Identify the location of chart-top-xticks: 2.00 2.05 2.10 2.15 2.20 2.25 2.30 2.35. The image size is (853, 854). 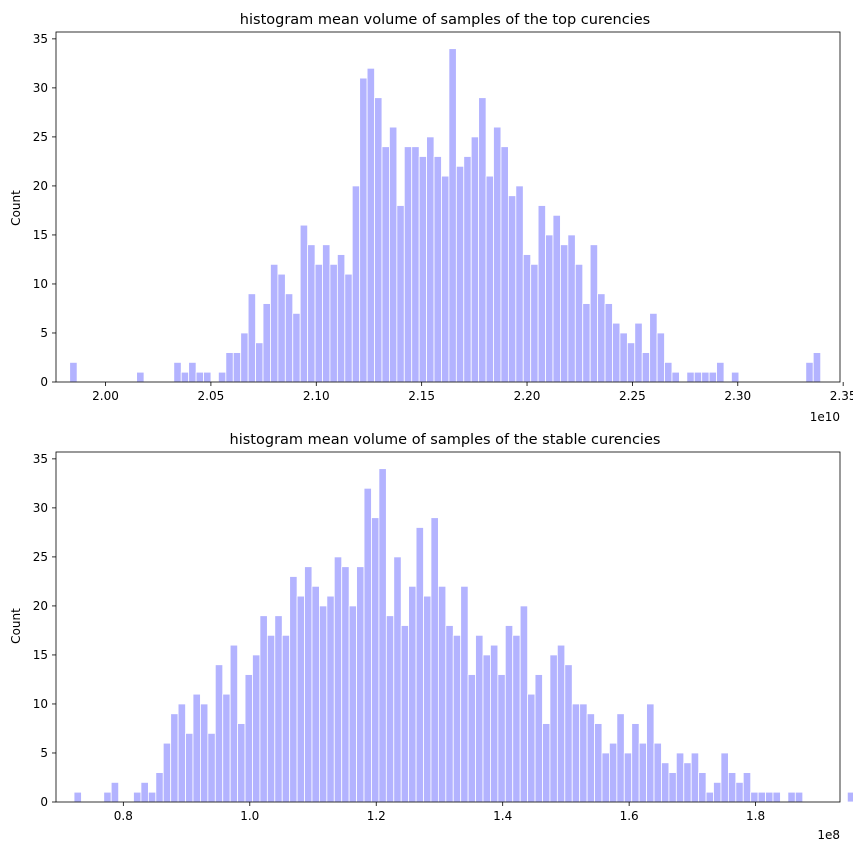
(472, 392).